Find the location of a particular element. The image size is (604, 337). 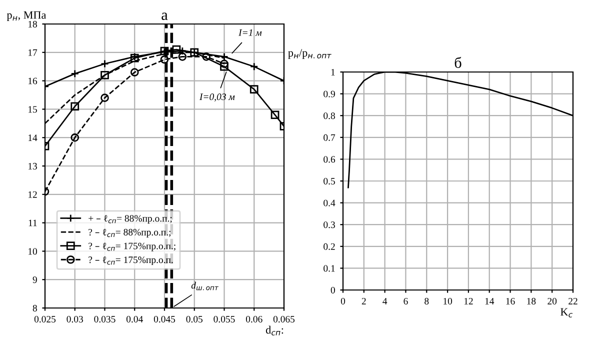

annotation: I=0,03 м is located at coordinates (217, 98).